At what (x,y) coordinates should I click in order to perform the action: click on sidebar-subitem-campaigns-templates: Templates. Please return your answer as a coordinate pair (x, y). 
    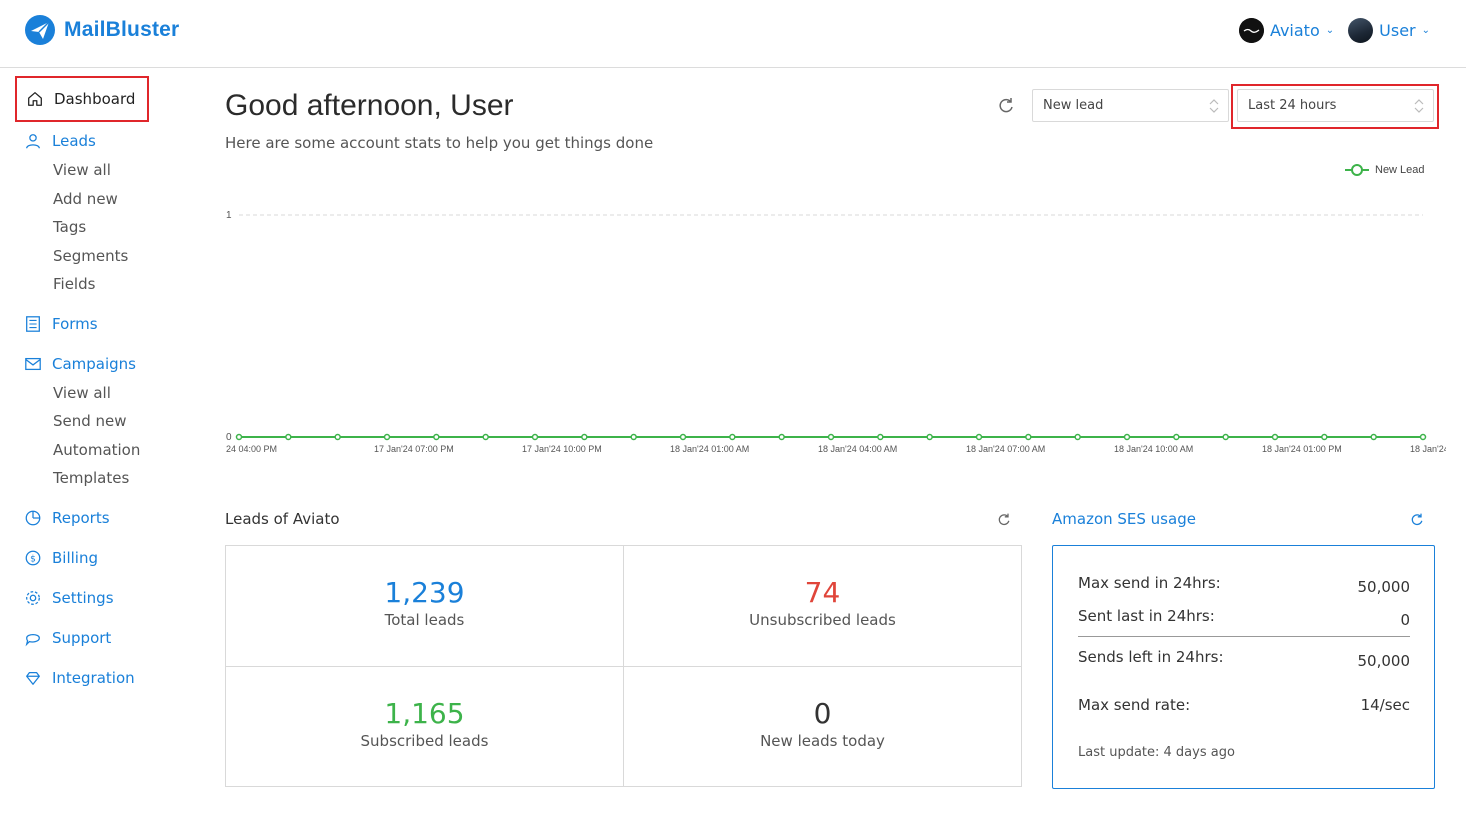
    Looking at the image, I should click on (91, 478).